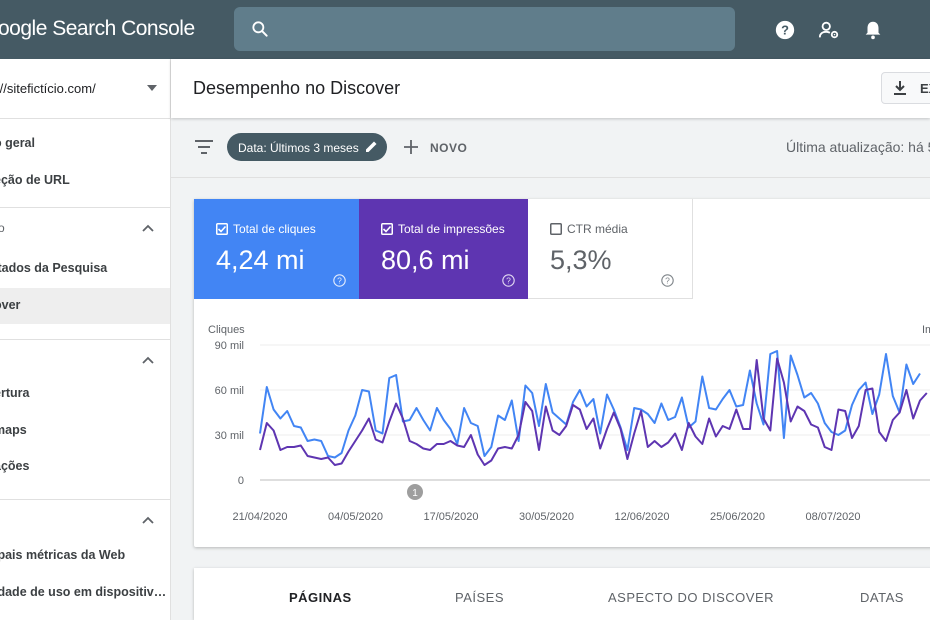 This screenshot has width=930, height=620. Describe the element at coordinates (597, 229) in the screenshot. I see `metric-label: CTR média` at that location.